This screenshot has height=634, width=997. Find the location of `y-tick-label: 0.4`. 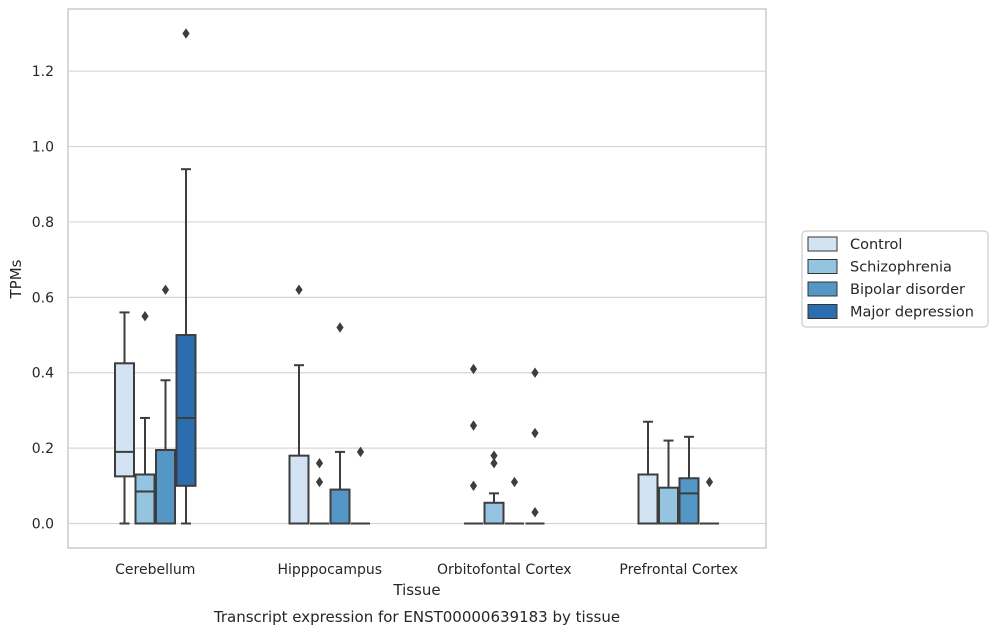

y-tick-label: 0.4 is located at coordinates (43, 374).